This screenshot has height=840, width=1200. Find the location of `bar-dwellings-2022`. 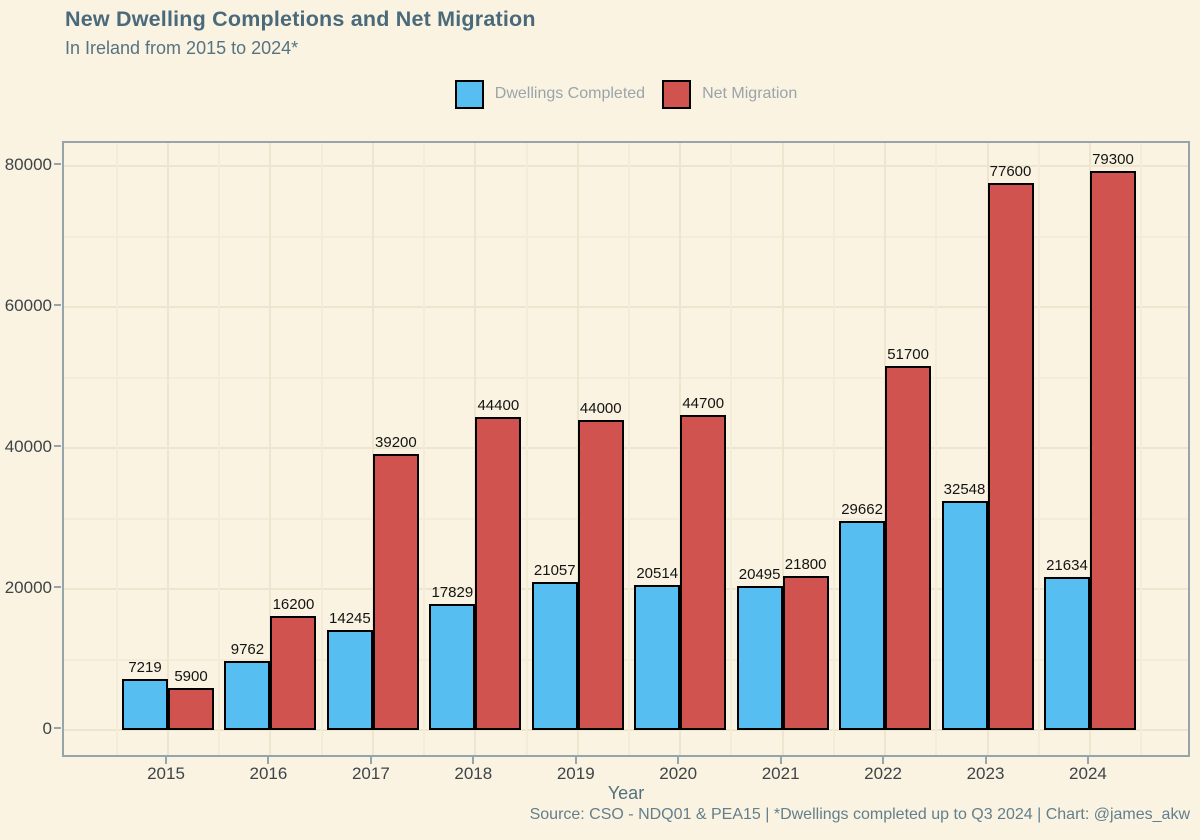

bar-dwellings-2022 is located at coordinates (862, 625).